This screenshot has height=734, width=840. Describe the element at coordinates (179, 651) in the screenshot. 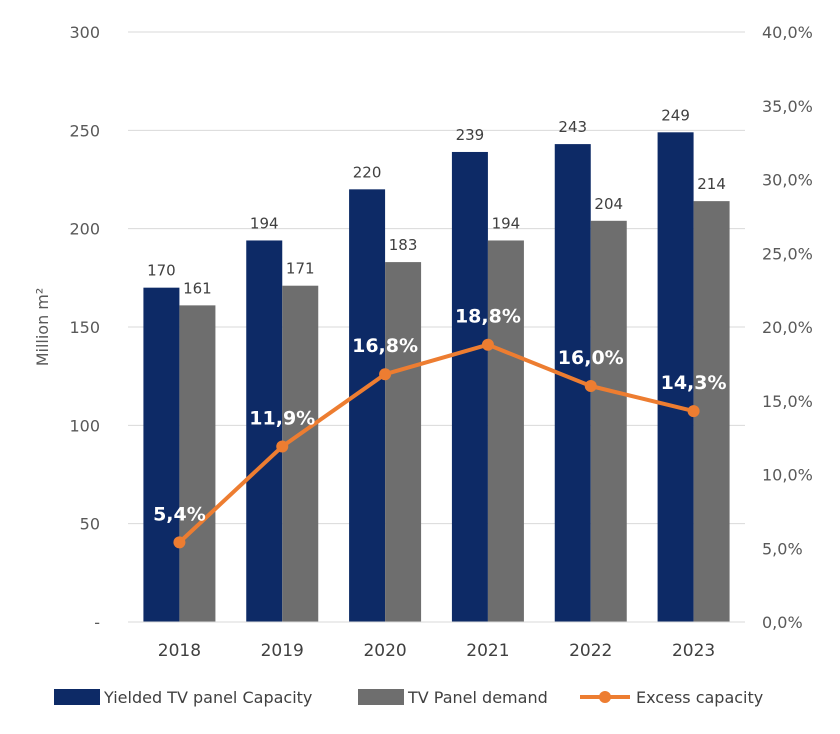

I see `x-tick-label: 2018` at that location.